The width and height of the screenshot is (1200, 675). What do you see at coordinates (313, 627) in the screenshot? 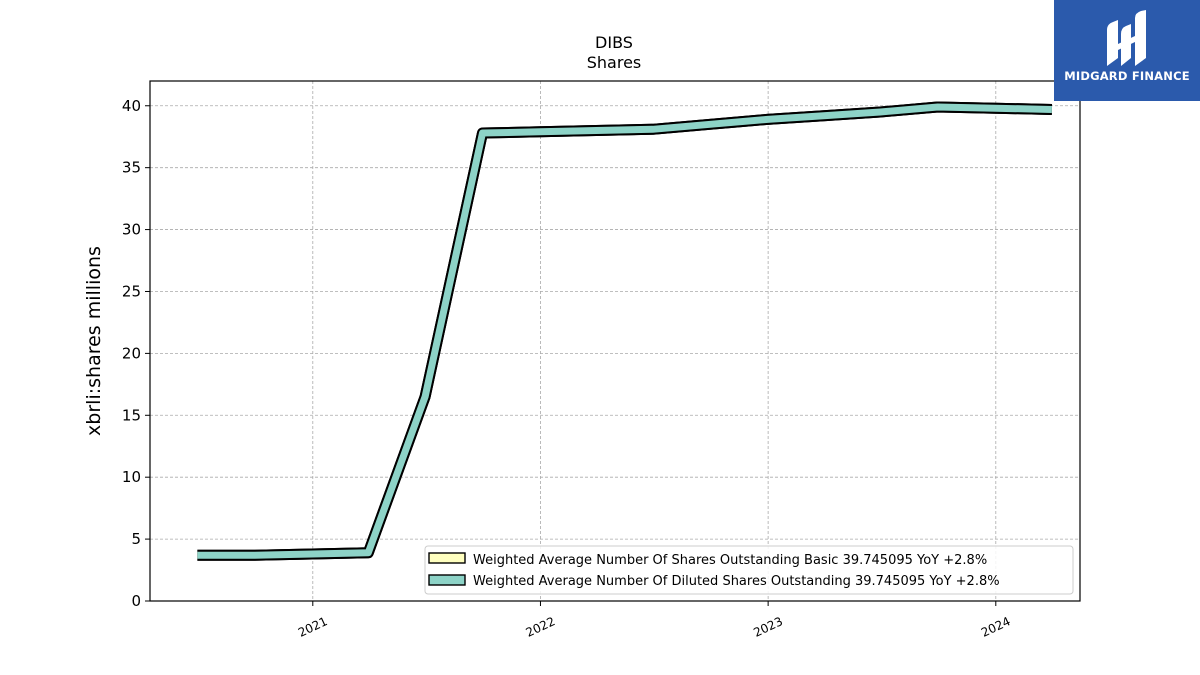
I see `x-tick-label: 2021` at bounding box center [313, 627].